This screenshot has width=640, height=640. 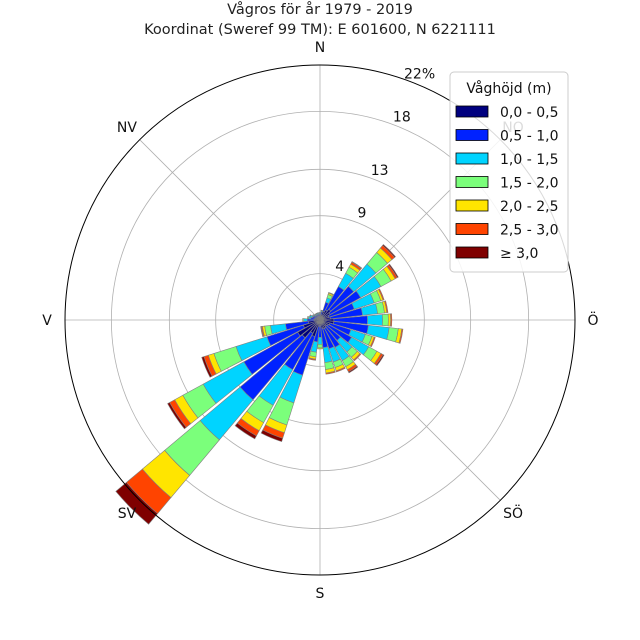 I want to click on direction-label: V, so click(x=47, y=321).